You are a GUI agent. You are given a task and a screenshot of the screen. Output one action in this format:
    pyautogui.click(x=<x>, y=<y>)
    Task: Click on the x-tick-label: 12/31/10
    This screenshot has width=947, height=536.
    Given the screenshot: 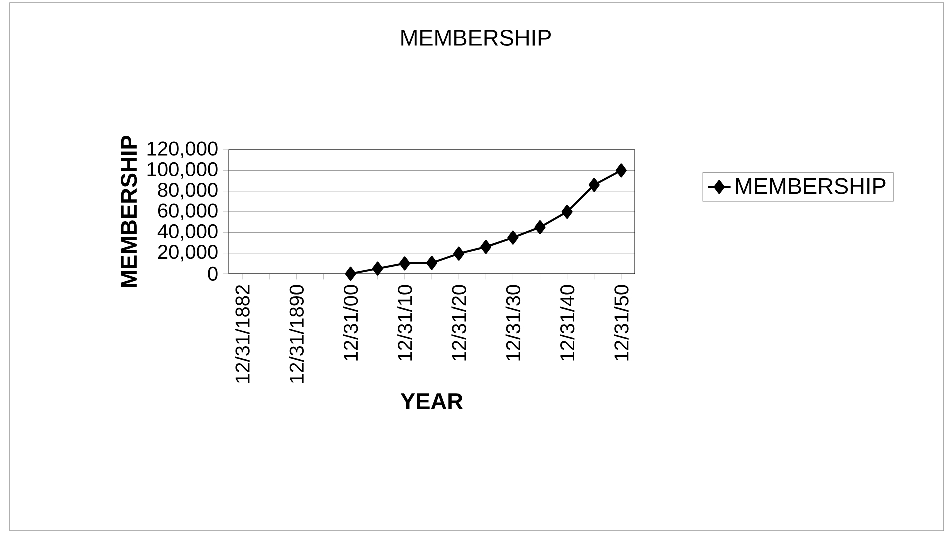 What is the action you would take?
    pyautogui.click(x=405, y=323)
    